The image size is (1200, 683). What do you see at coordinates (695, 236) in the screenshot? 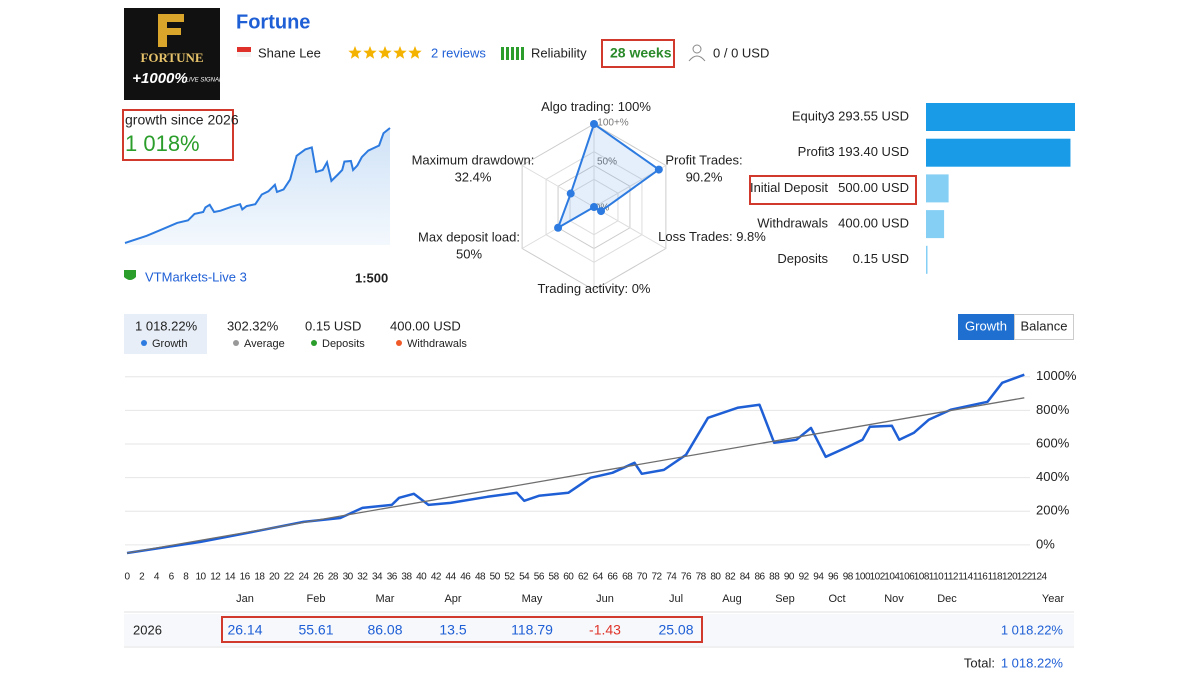
I see `radar-label-name: Loss Trades:` at bounding box center [695, 236].